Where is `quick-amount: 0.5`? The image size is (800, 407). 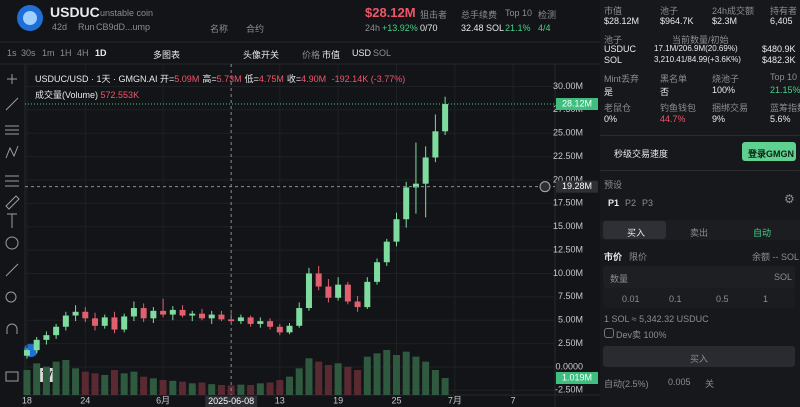
quick-amount: 0.5 is located at coordinates (722, 299).